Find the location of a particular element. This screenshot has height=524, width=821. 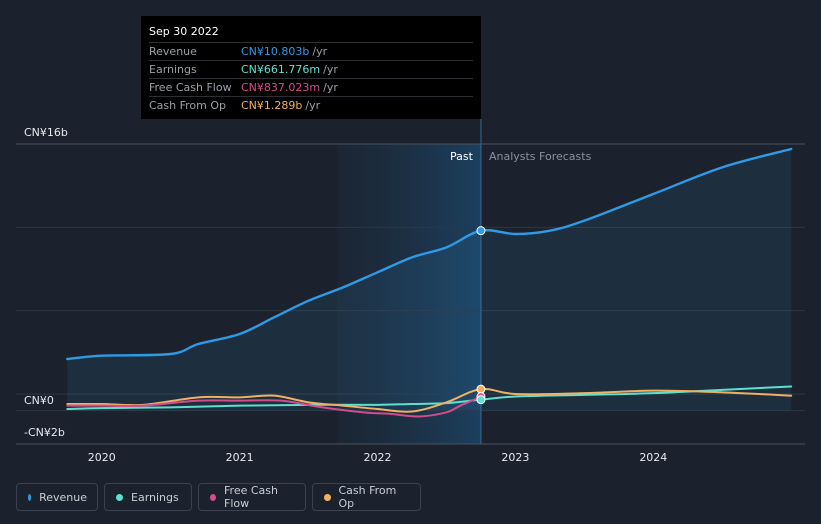

legend-label: Free Cash Flow is located at coordinates (251, 497).